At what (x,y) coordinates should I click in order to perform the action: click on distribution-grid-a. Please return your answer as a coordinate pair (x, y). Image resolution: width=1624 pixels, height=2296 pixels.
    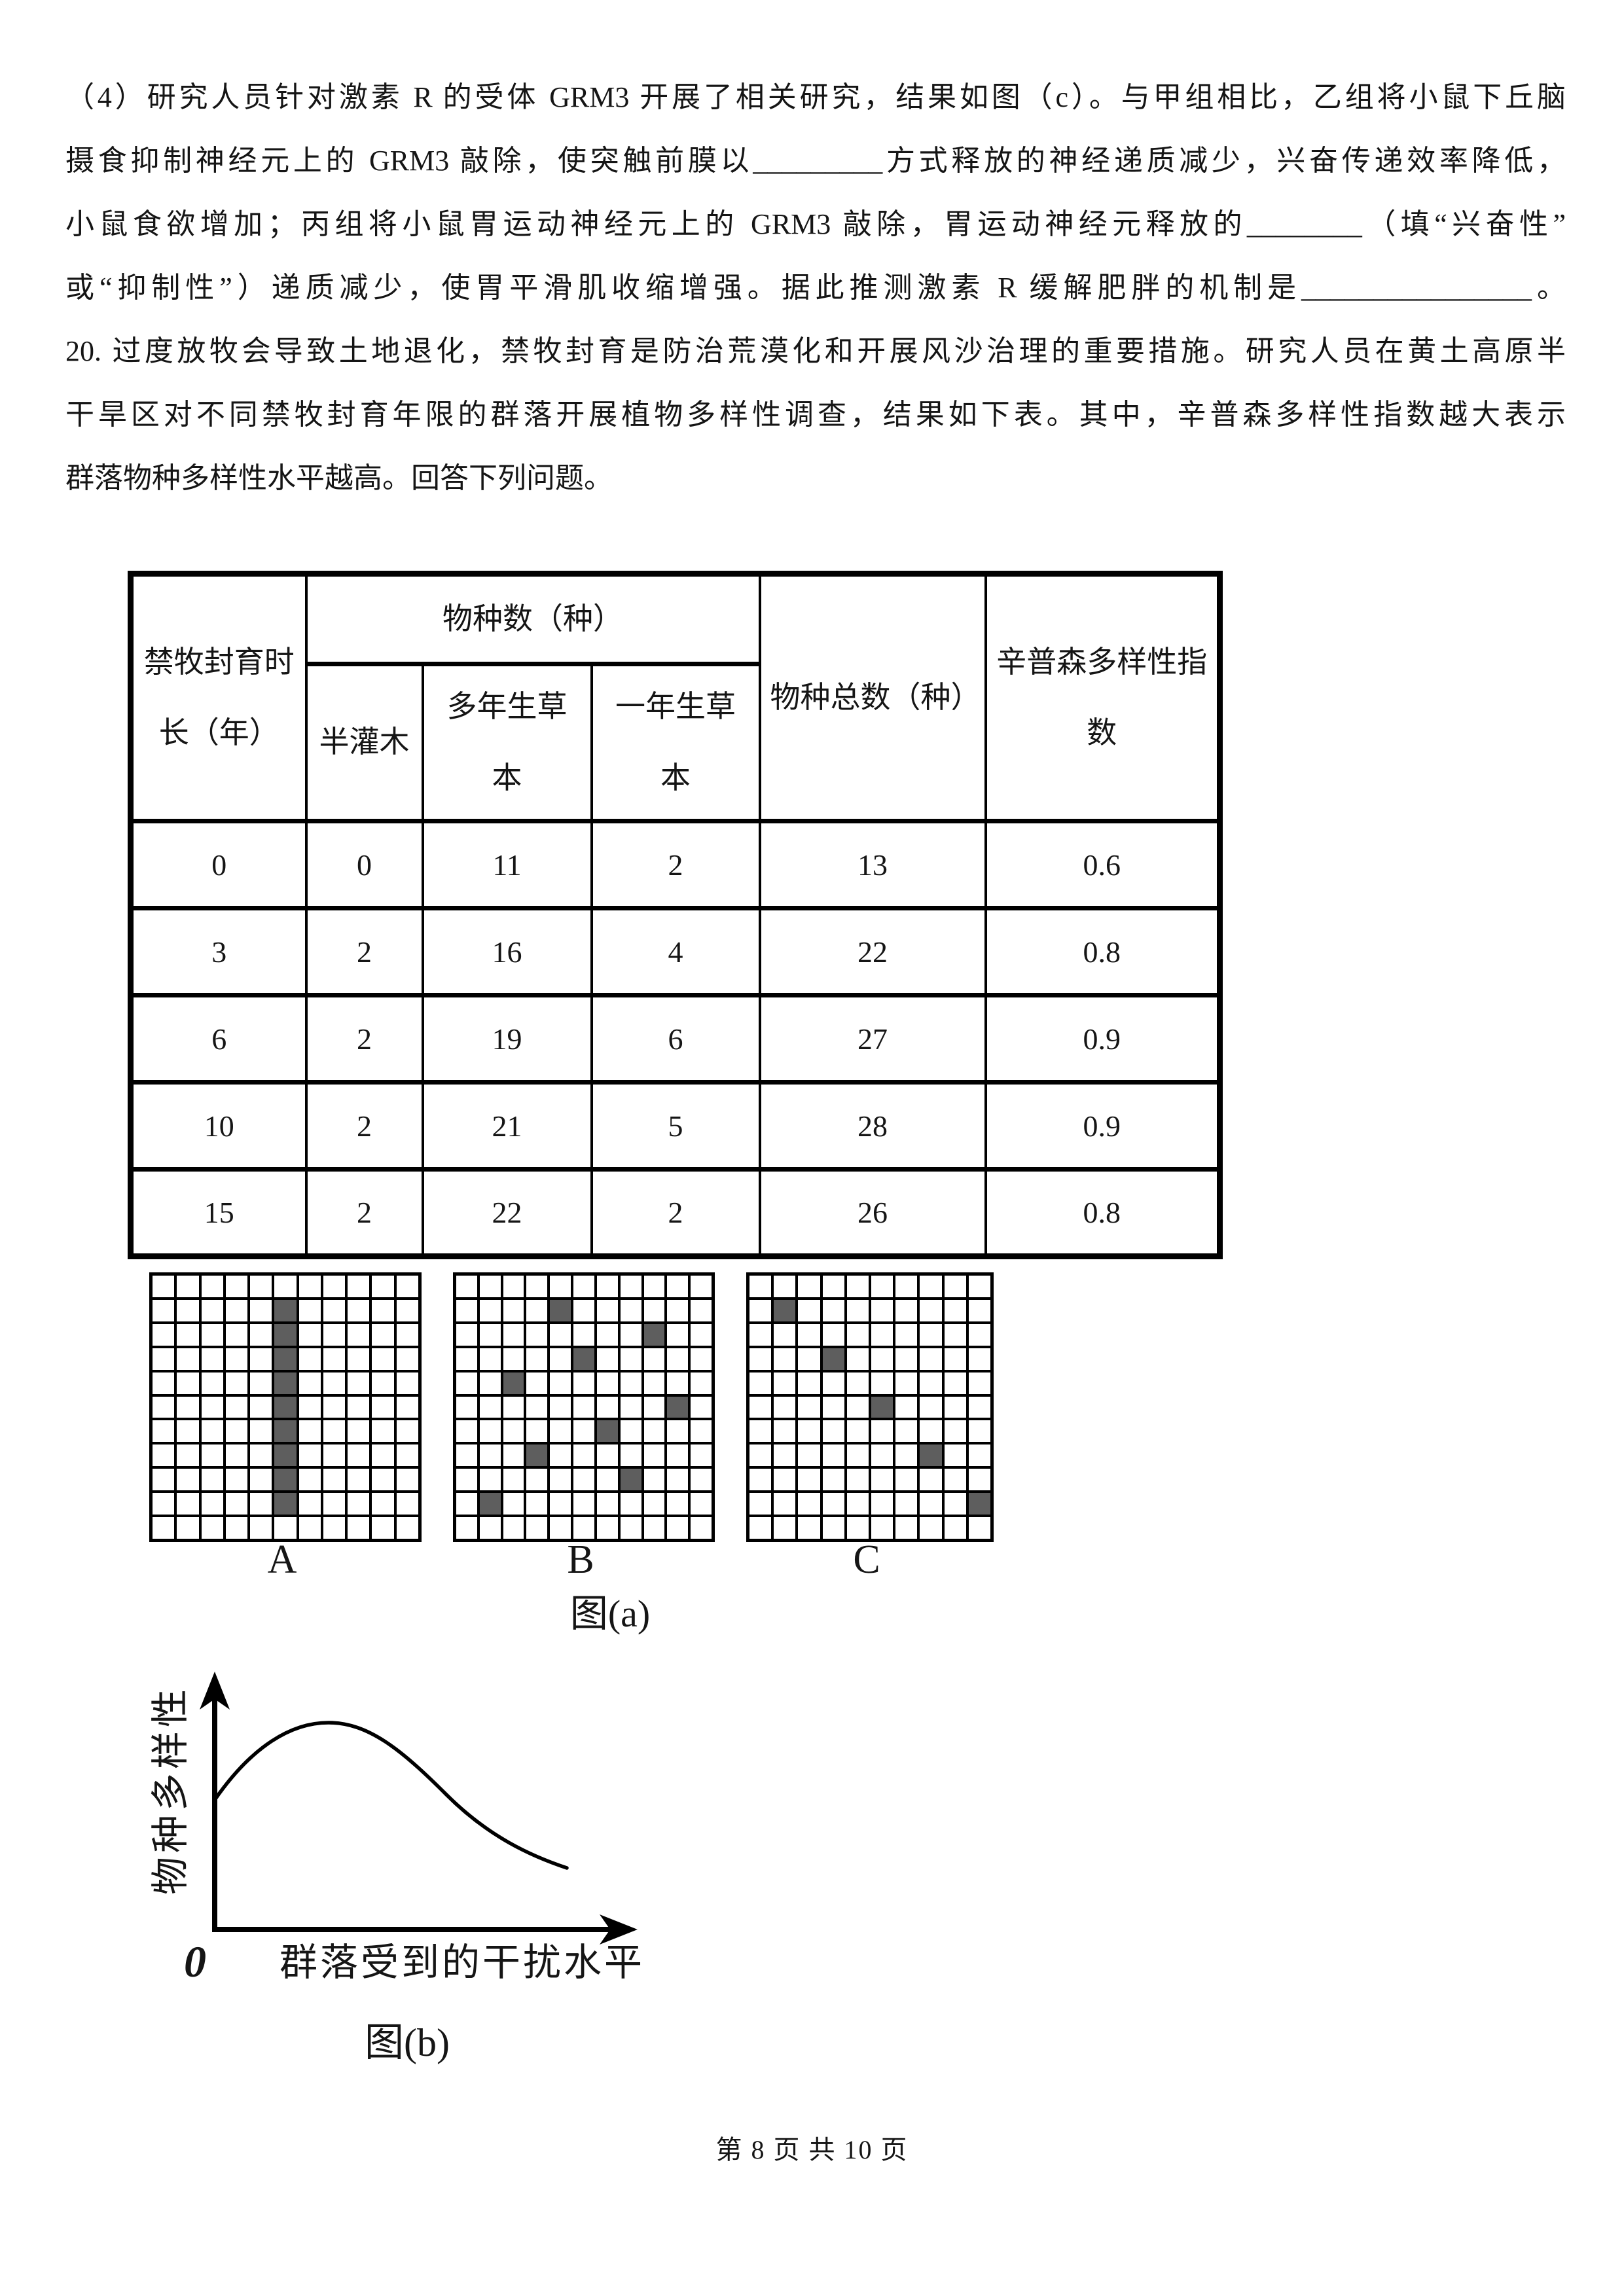
    Looking at the image, I should click on (285, 1407).